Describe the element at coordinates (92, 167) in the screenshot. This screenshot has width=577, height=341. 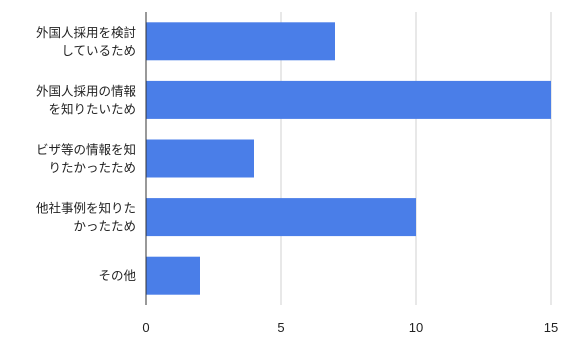
I see `category-label-2-line-1: りたかったため` at that location.